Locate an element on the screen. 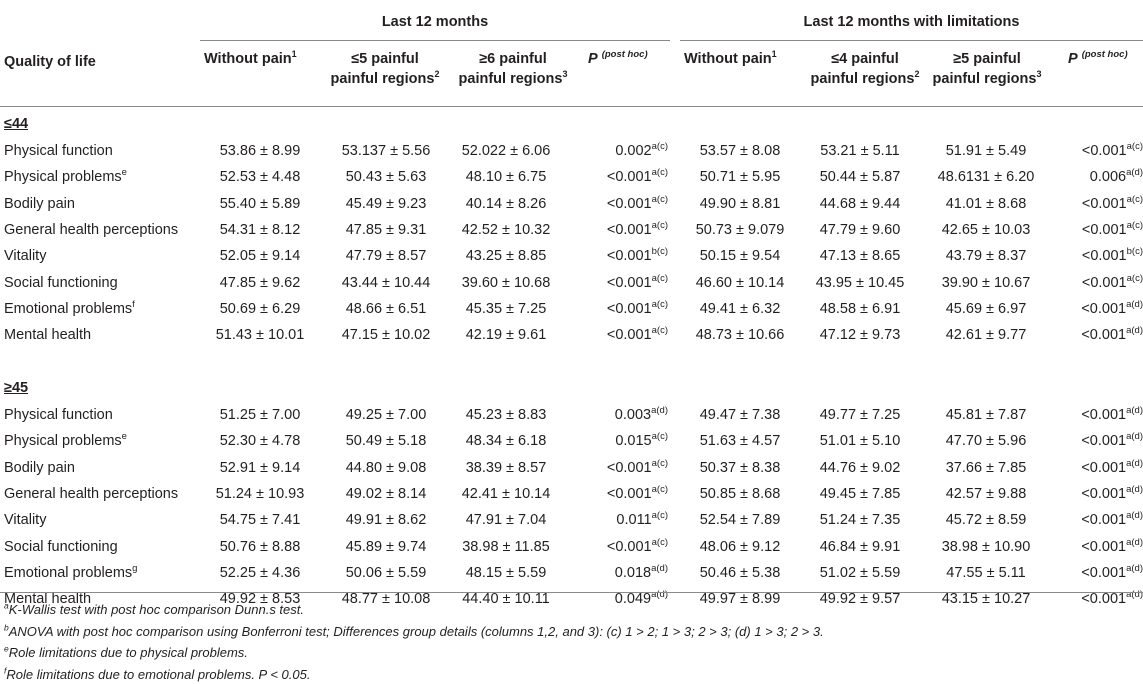 The width and height of the screenshot is (1143, 684). header-g2-ge5-regions: ≥5 painful painful regions3 is located at coordinates (987, 69).